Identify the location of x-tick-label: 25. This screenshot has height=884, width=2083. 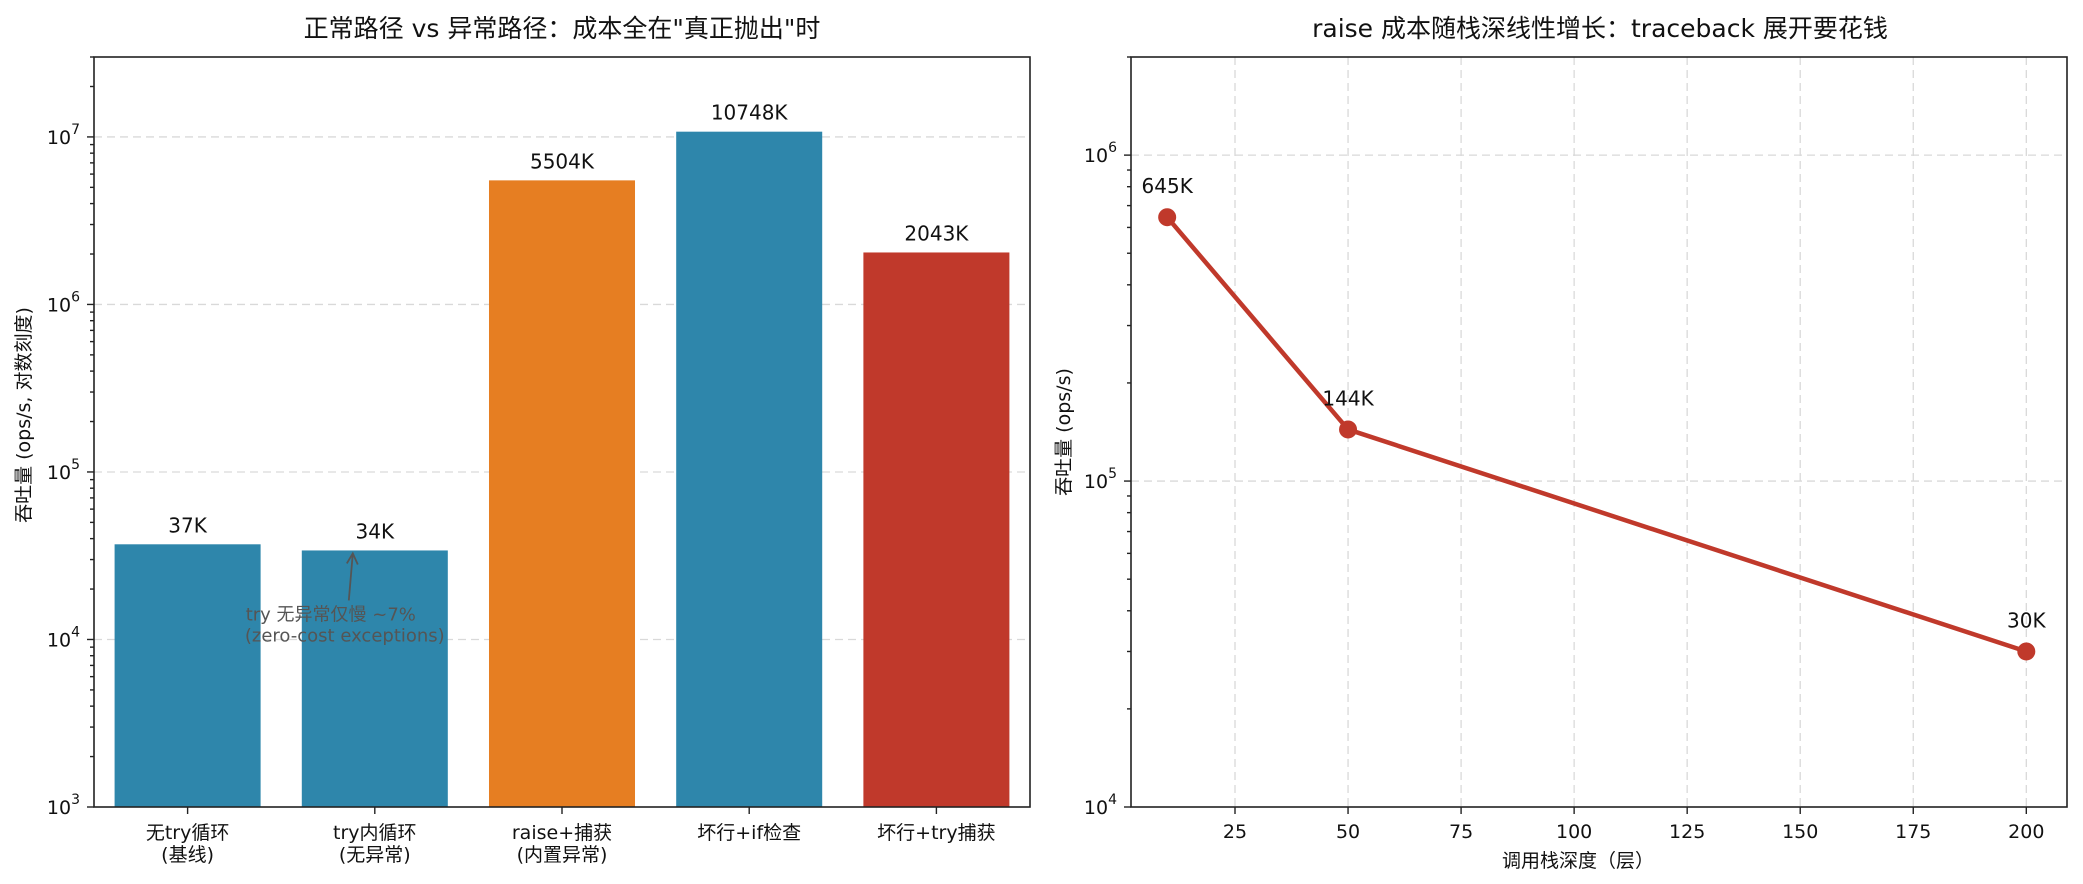
(1235, 832).